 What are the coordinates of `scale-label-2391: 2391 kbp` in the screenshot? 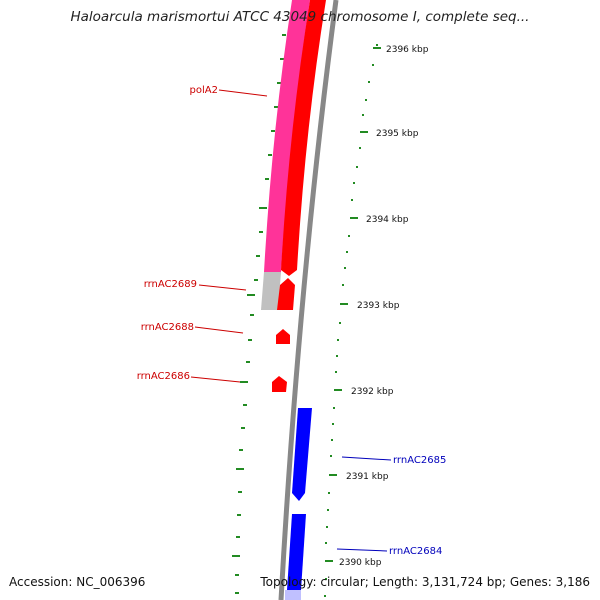 It's located at (367, 477).